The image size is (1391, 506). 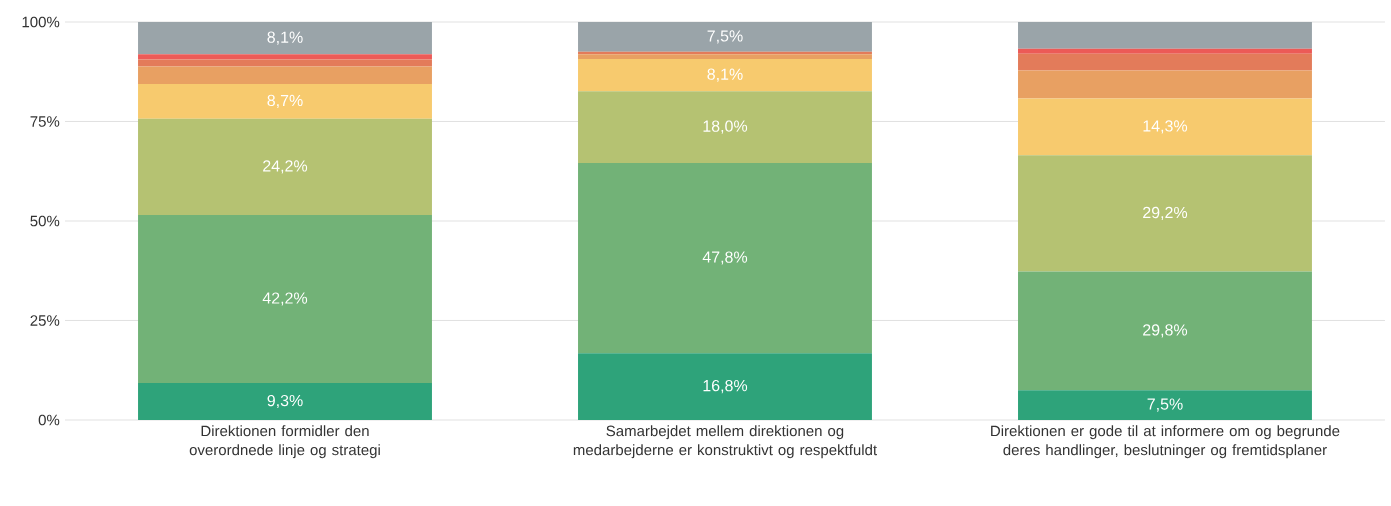 I want to click on data-label: 9,3%, so click(x=285, y=401).